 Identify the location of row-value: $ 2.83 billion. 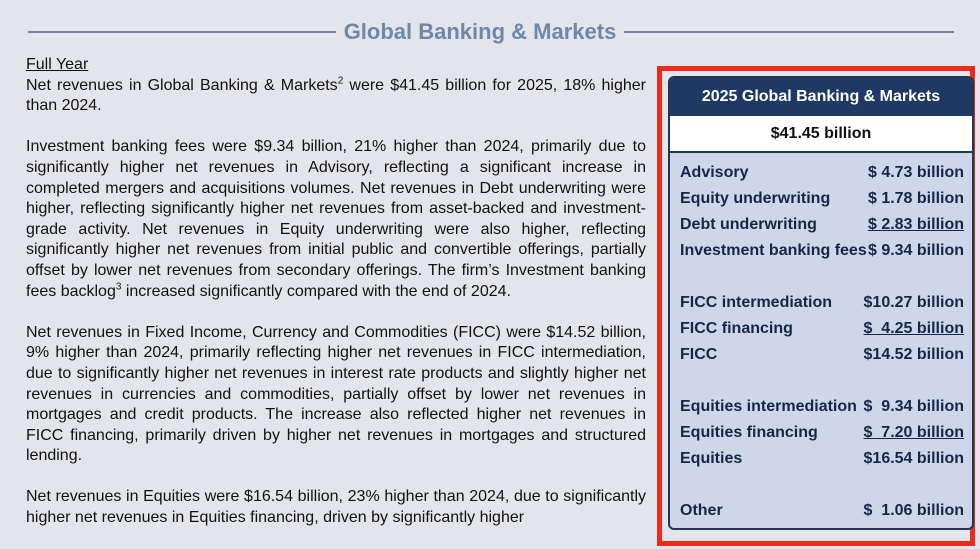
(915, 224).